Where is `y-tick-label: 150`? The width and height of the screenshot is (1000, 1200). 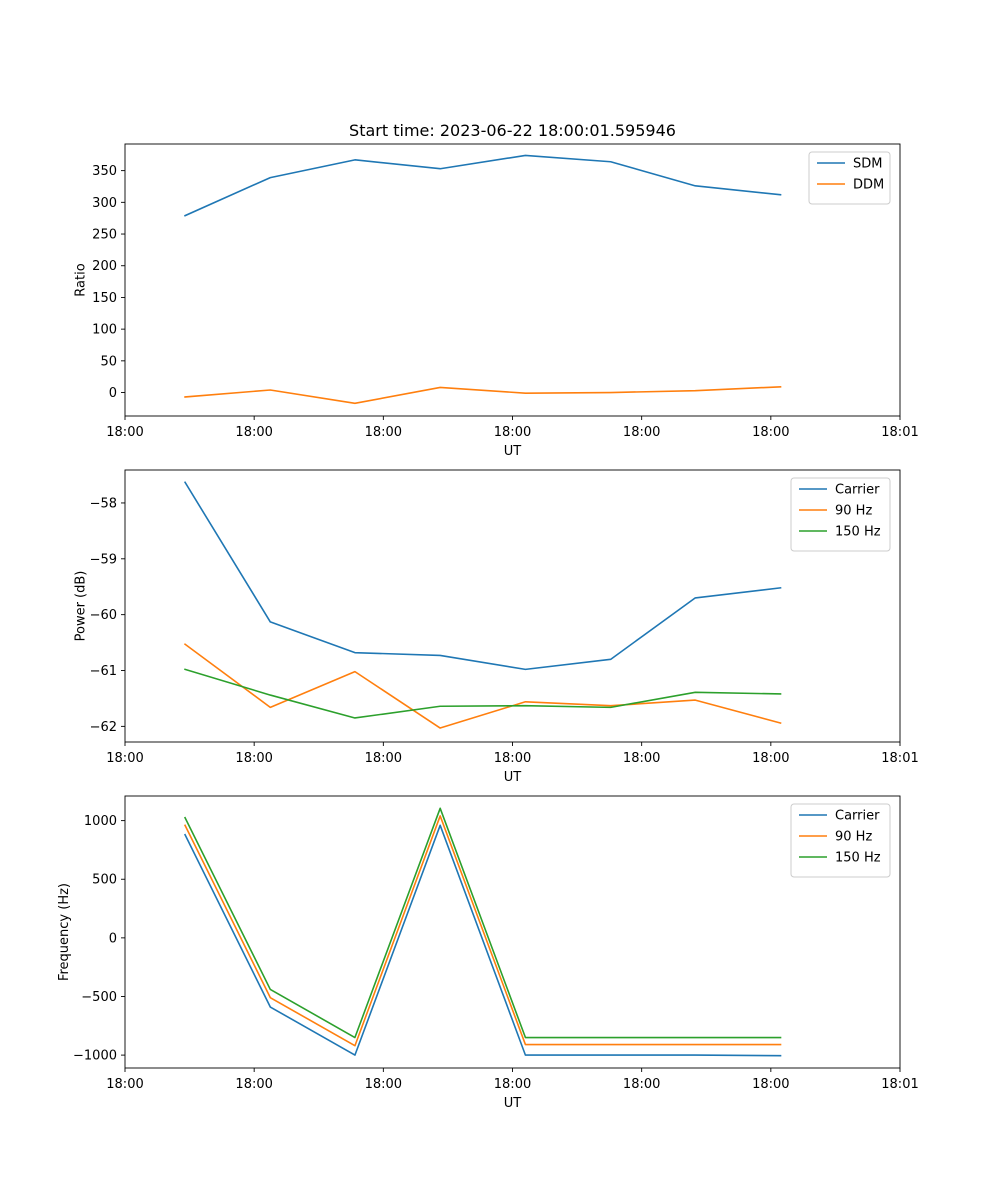 y-tick-label: 150 is located at coordinates (104, 298).